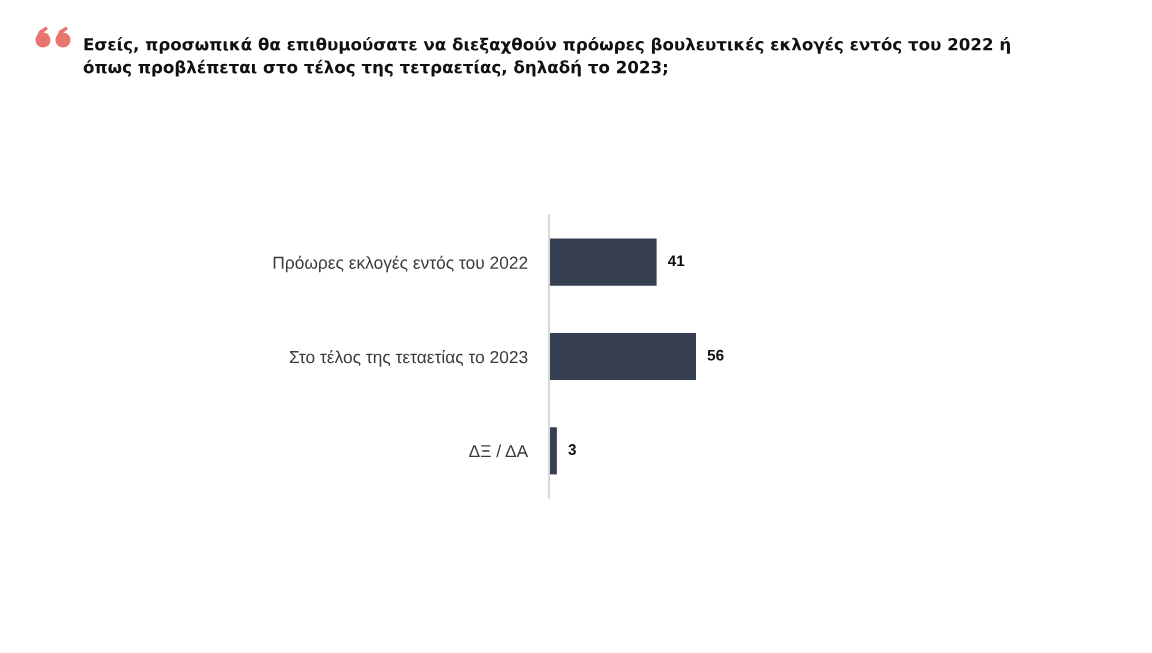  I want to click on chart-title: Εσείς, προσωπικά θα επιθυμούσατε να διεξαχθούν πρόωρες βουλευτικές εκλογές εντός του 2022 ή όπως προβλέπεται στο τέλος της τετραετίας, δηλαδή το 2023;, so click(546, 57).